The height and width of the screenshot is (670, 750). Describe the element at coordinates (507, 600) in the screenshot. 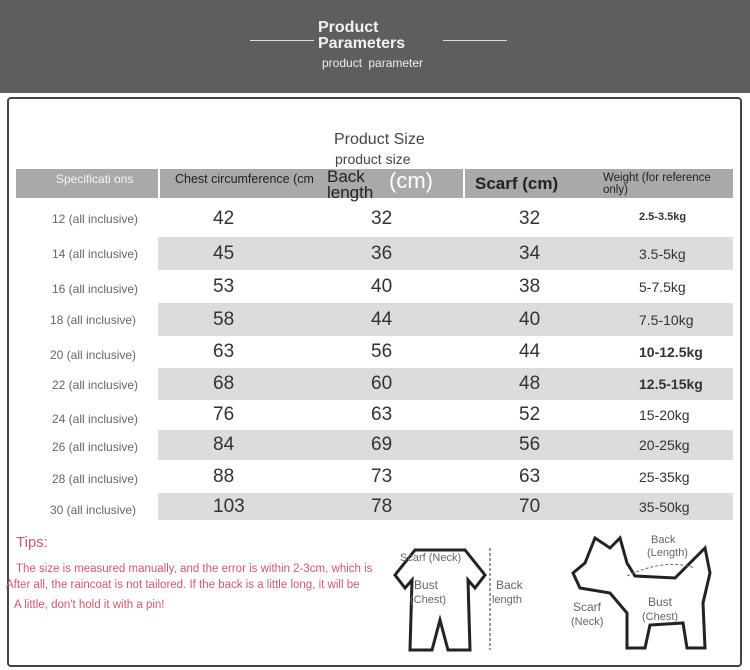

I see `diagram-length-label: length` at that location.